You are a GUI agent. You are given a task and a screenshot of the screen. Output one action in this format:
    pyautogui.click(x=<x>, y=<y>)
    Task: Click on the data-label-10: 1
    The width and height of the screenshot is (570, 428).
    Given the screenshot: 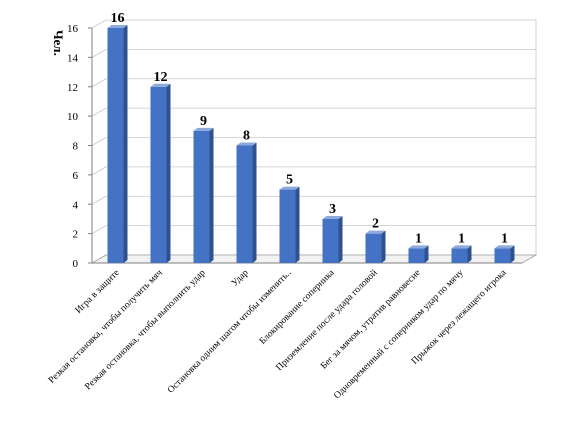 What is the action you would take?
    pyautogui.click(x=504, y=238)
    